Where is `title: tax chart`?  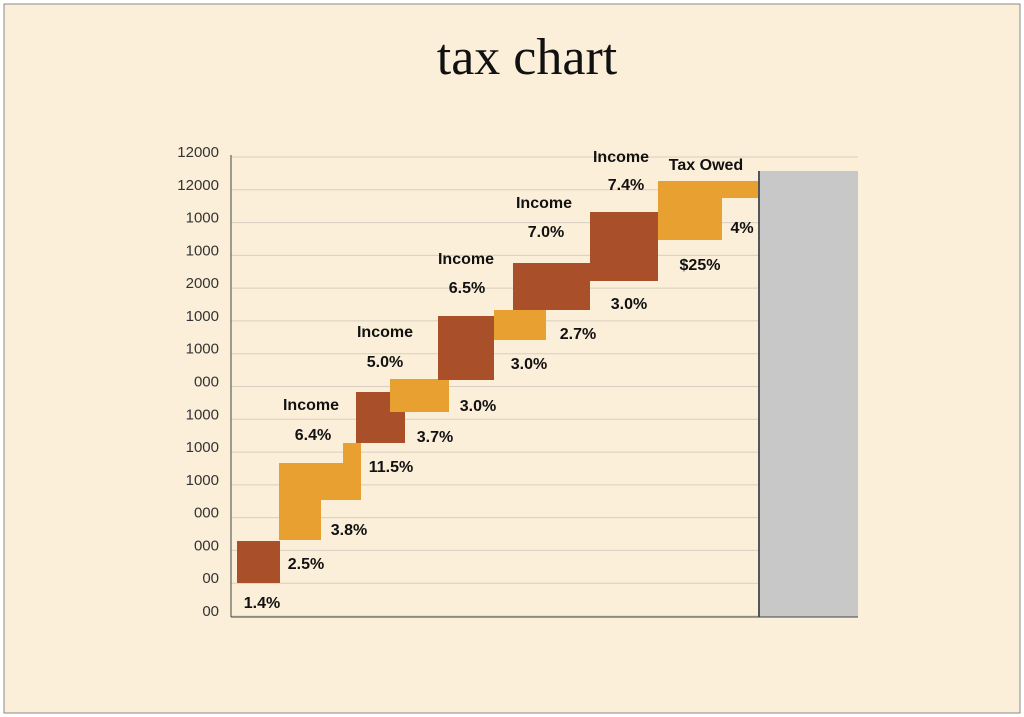
title: tax chart is located at coordinates (527, 57).